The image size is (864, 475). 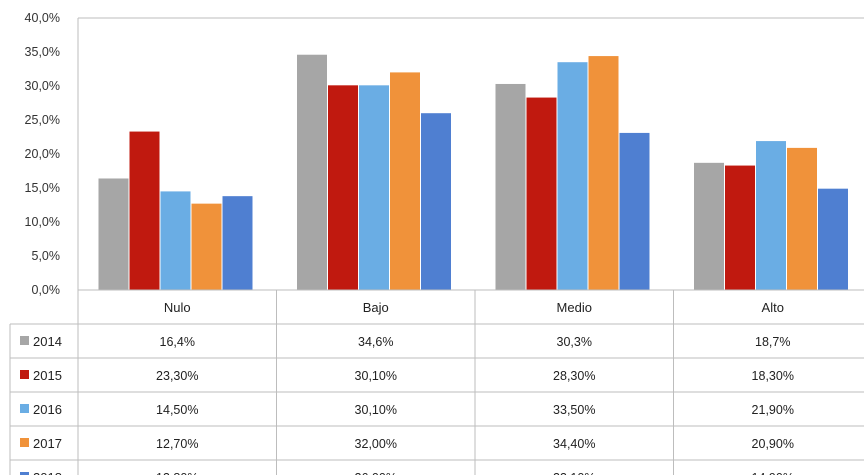 I want to click on series-label-2014: 2014, so click(x=47, y=341).